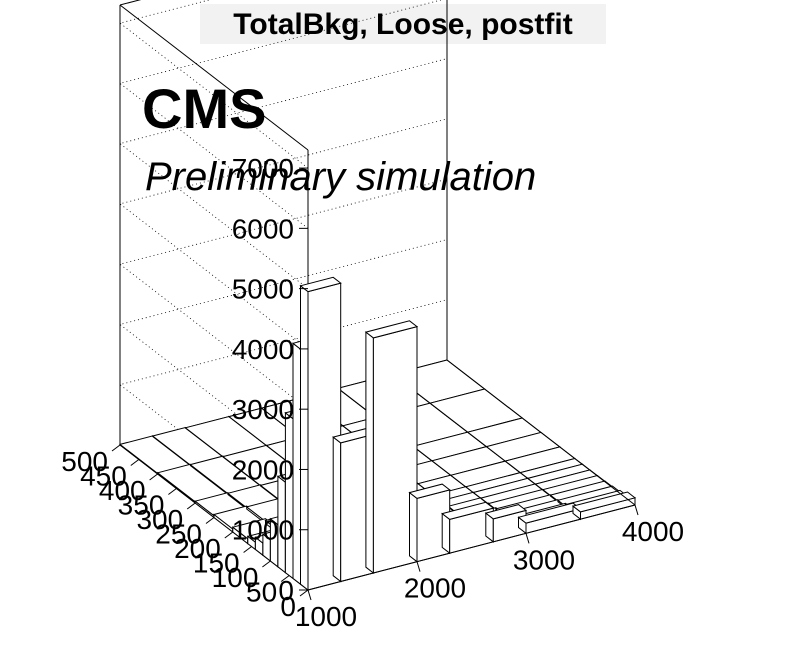 This screenshot has width=796, height=672. What do you see at coordinates (471, 547) in the screenshot?
I see `floor-front-edge` at bounding box center [471, 547].